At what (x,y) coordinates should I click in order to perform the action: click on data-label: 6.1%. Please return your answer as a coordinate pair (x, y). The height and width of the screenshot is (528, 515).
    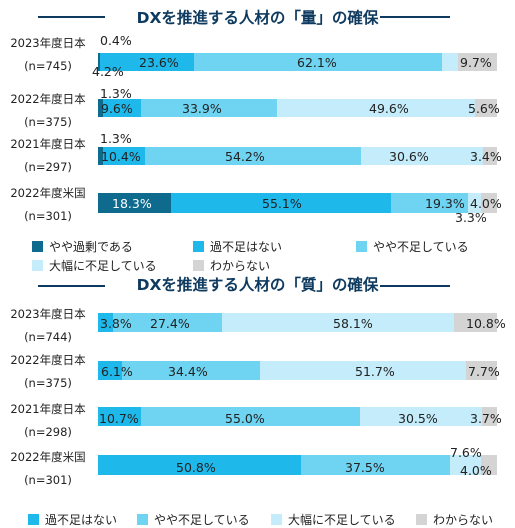
    Looking at the image, I should click on (117, 371).